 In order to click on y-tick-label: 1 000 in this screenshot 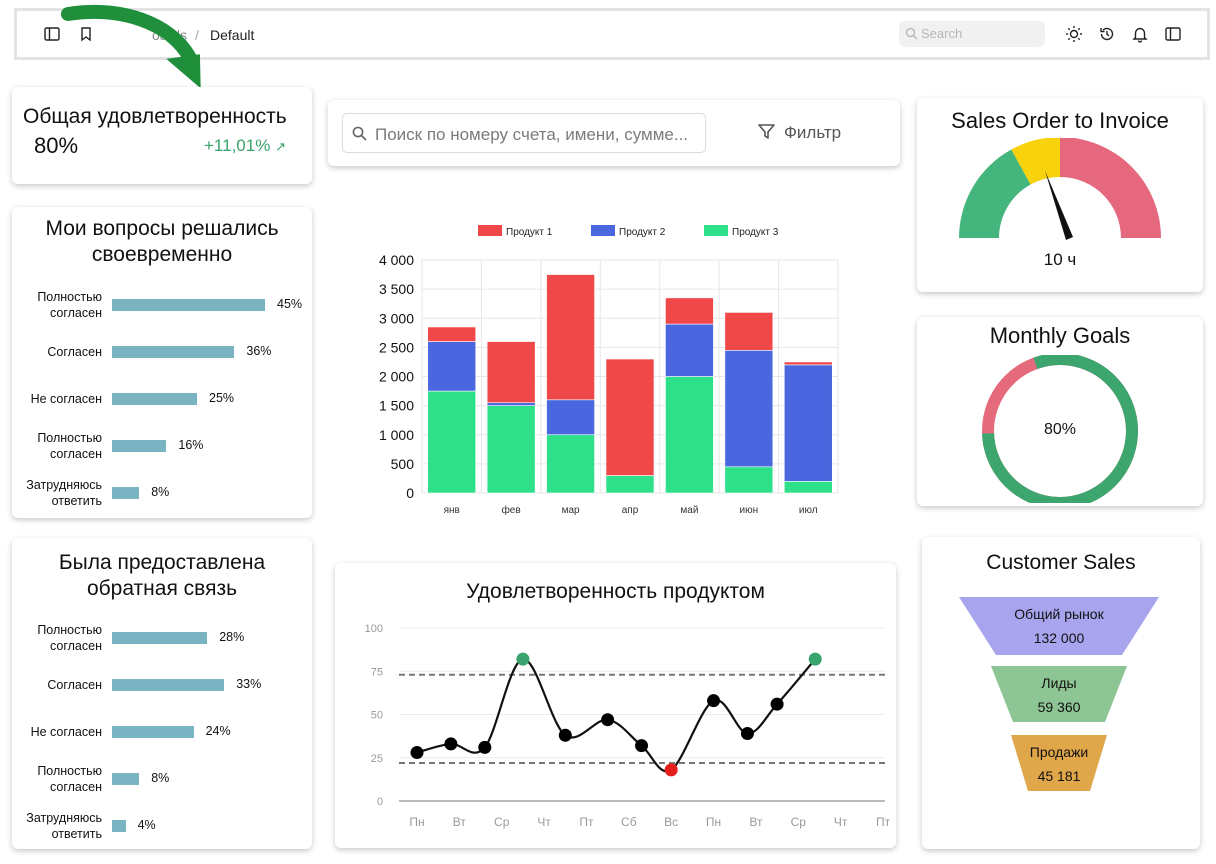, I will do `click(396, 435)`.